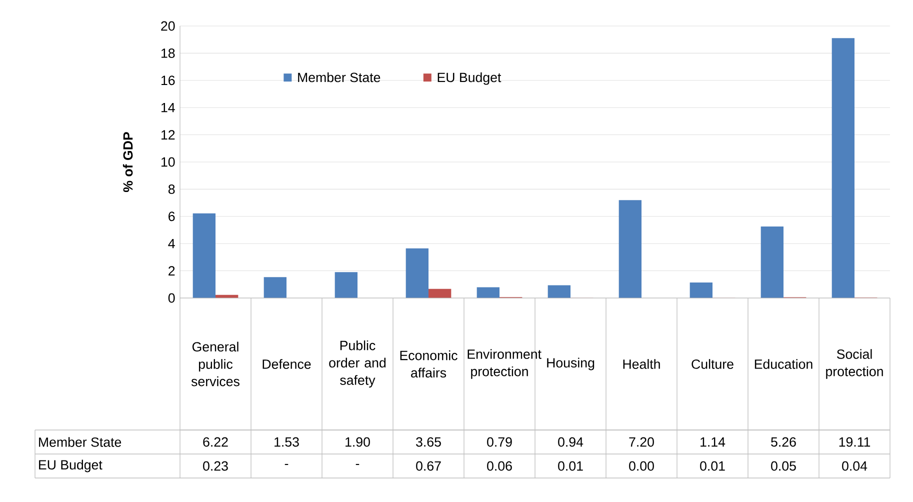  Describe the element at coordinates (358, 442) in the screenshot. I see `data-label: 1.90` at that location.